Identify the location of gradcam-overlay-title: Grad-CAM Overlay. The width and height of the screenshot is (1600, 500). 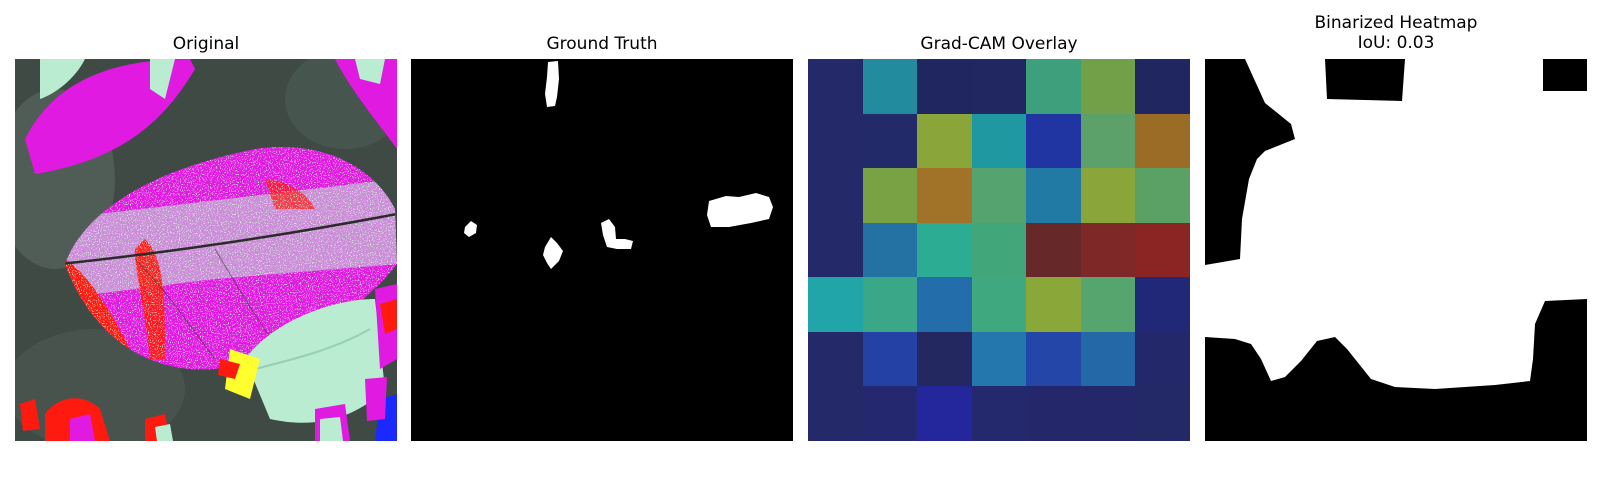
(999, 44).